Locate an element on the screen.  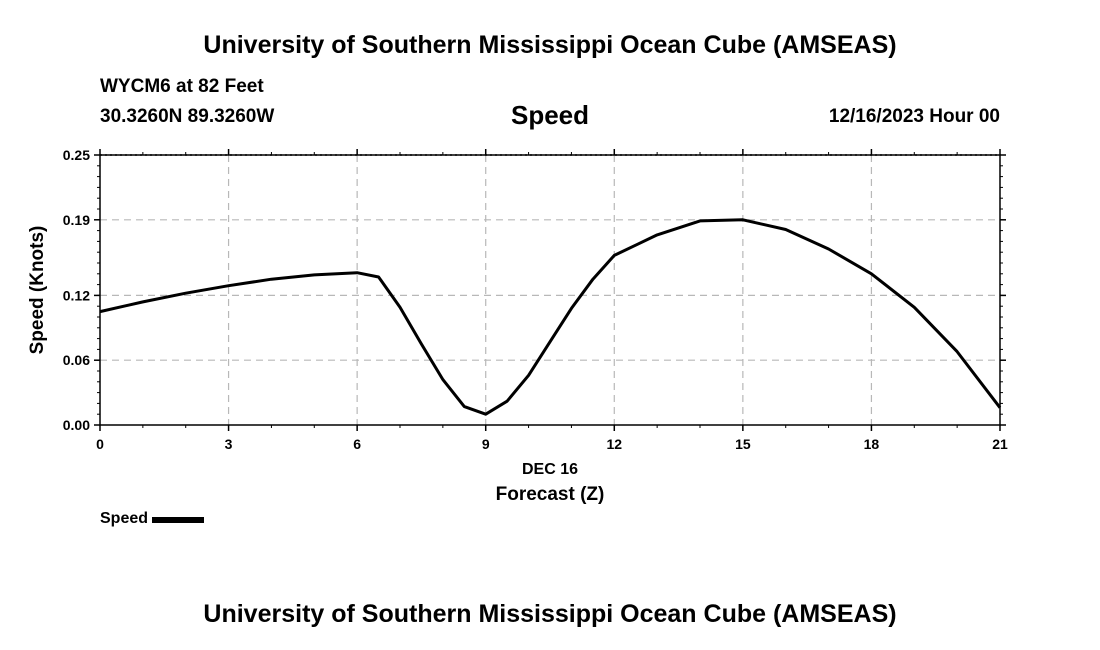
x-tick-label: 9 is located at coordinates (486, 444).